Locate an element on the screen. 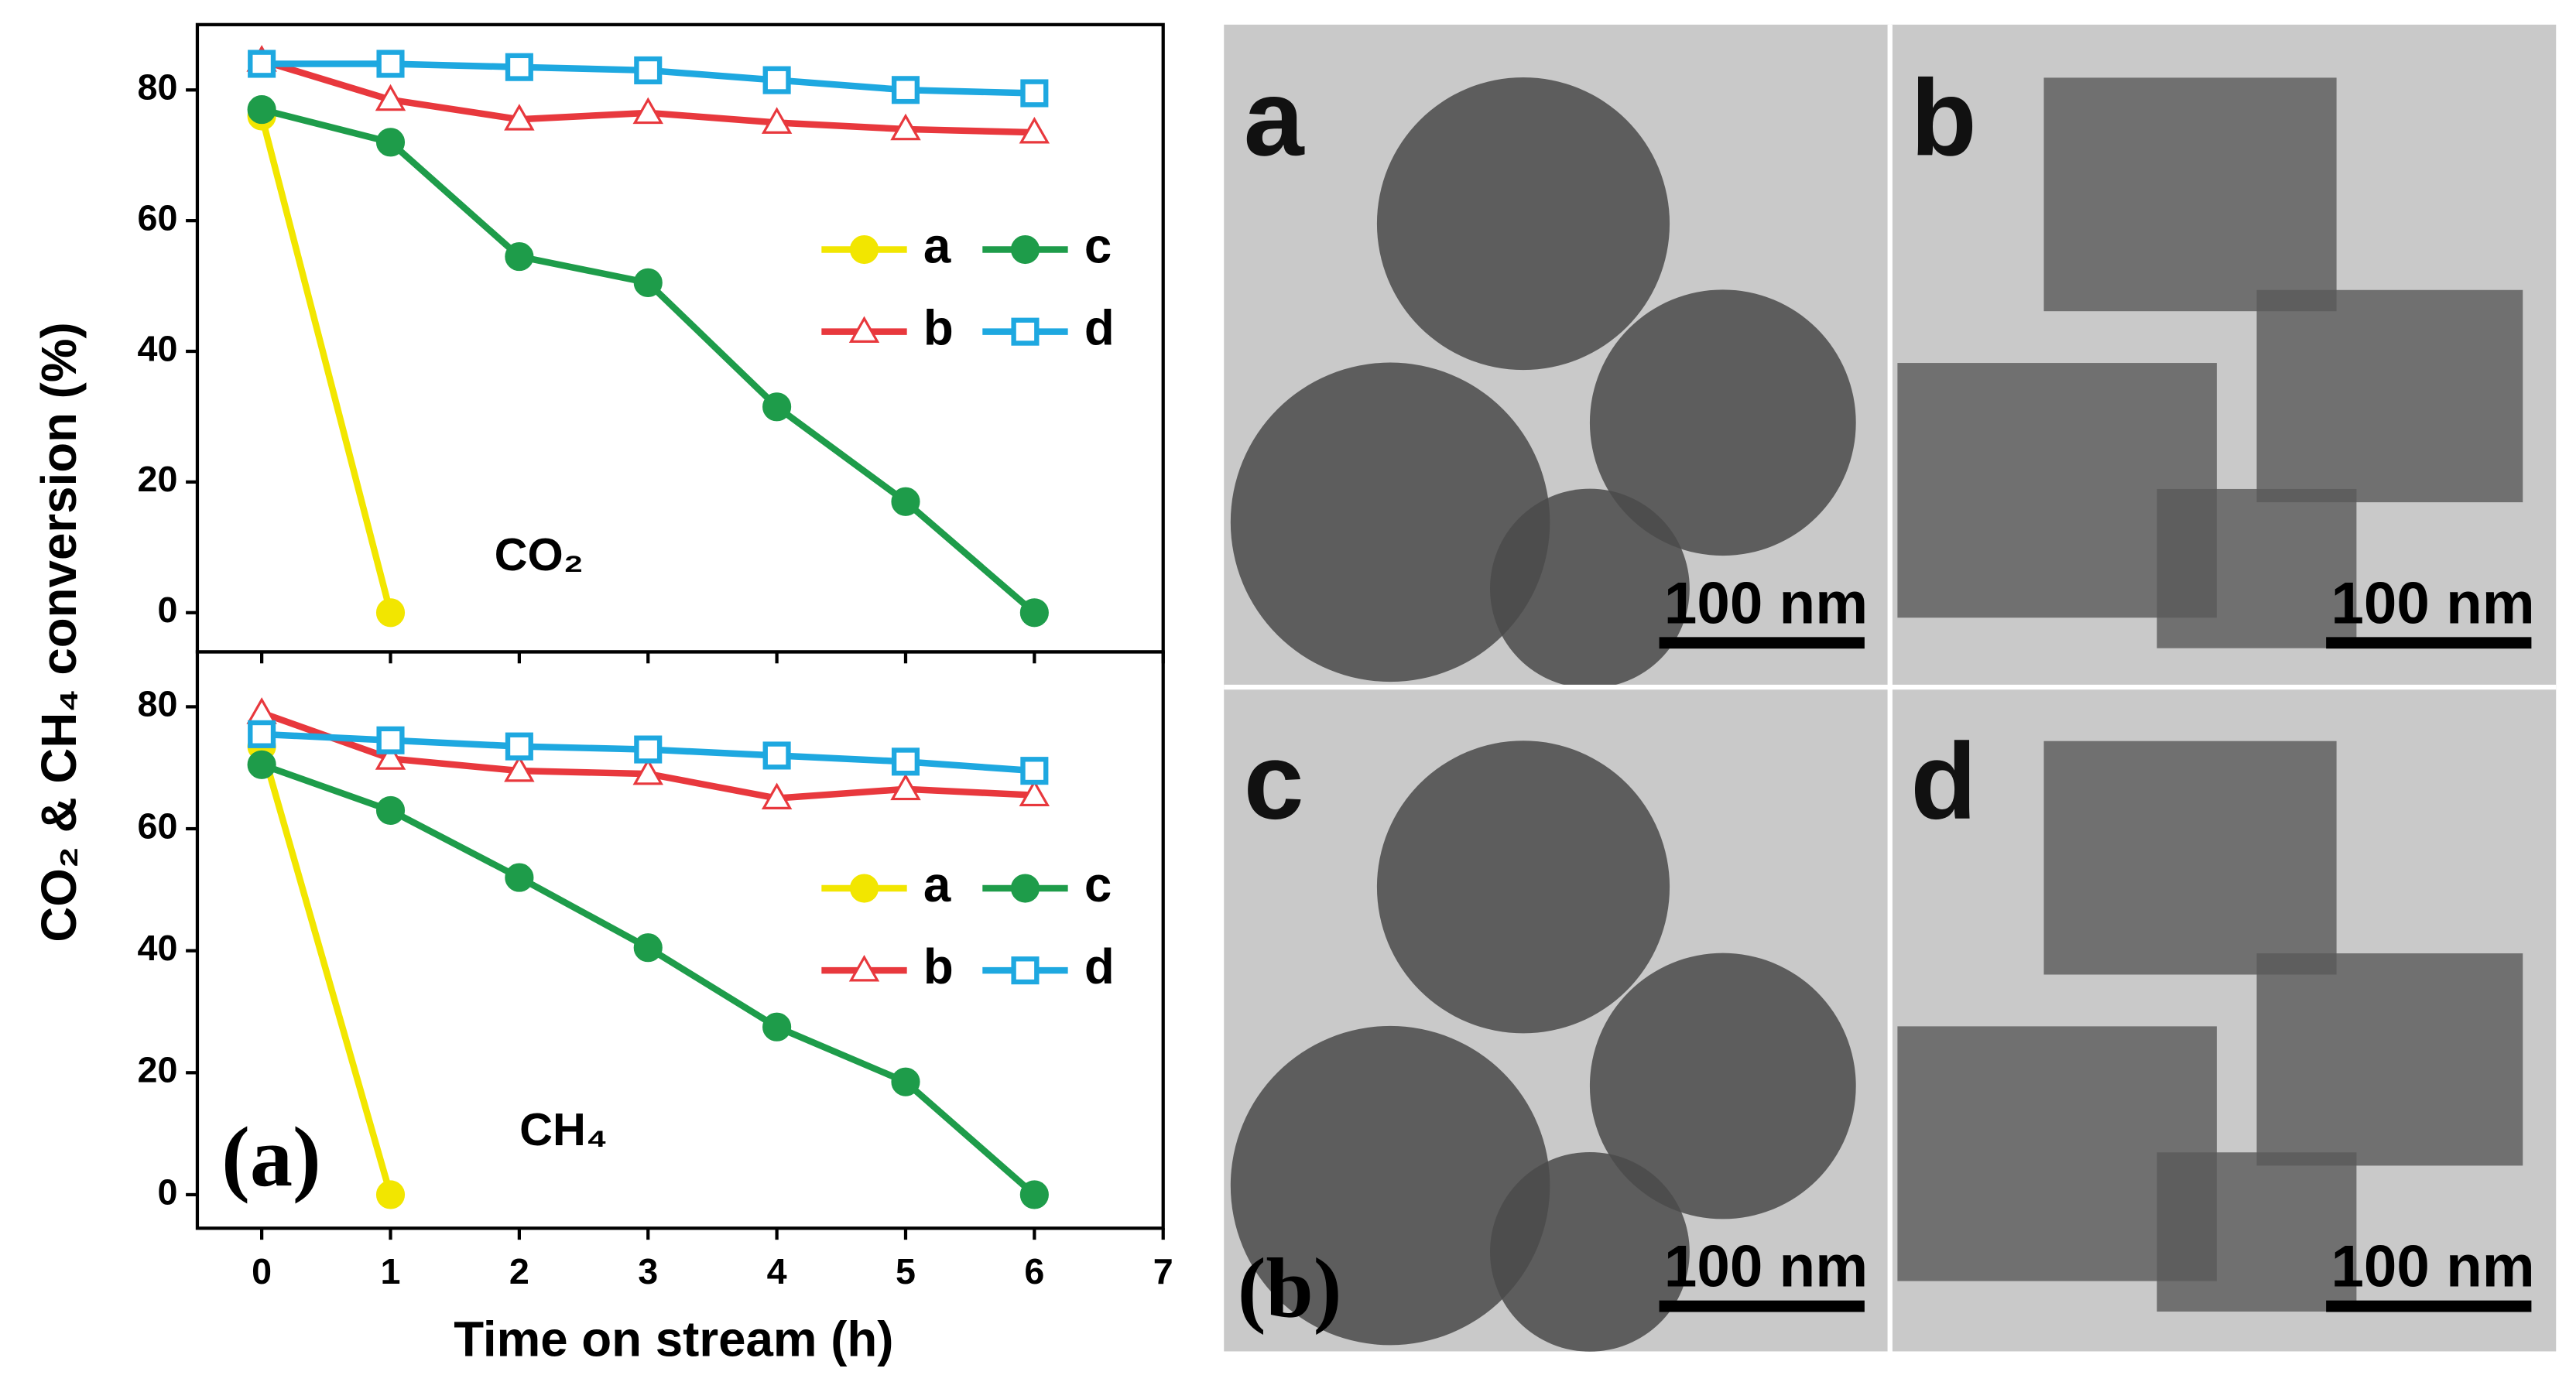 Image resolution: width=2576 pixels, height=1399 pixels. panel-label: (b) is located at coordinates (1290, 1288).